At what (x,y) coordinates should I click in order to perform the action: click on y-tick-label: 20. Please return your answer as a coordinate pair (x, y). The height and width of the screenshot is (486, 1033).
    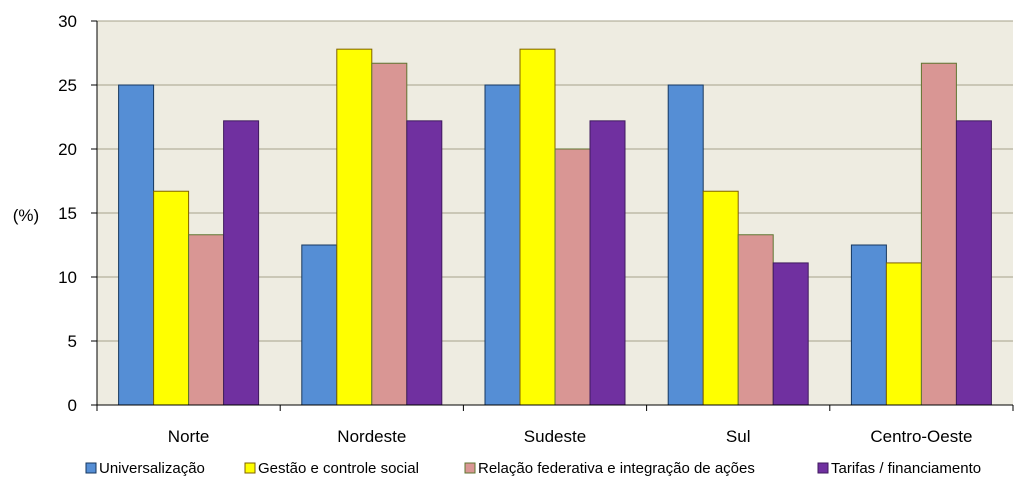
    Looking at the image, I should click on (67, 149).